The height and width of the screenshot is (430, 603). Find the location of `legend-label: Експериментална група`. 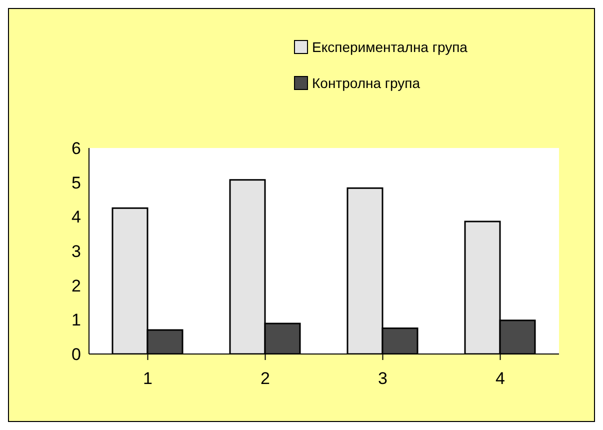

legend-label: Експериментална група is located at coordinates (390, 47).